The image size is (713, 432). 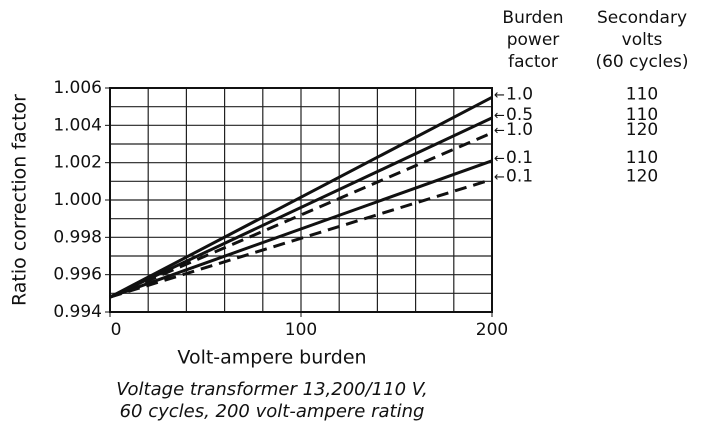 I want to click on y-tick-label: 0.998, so click(x=77, y=237).